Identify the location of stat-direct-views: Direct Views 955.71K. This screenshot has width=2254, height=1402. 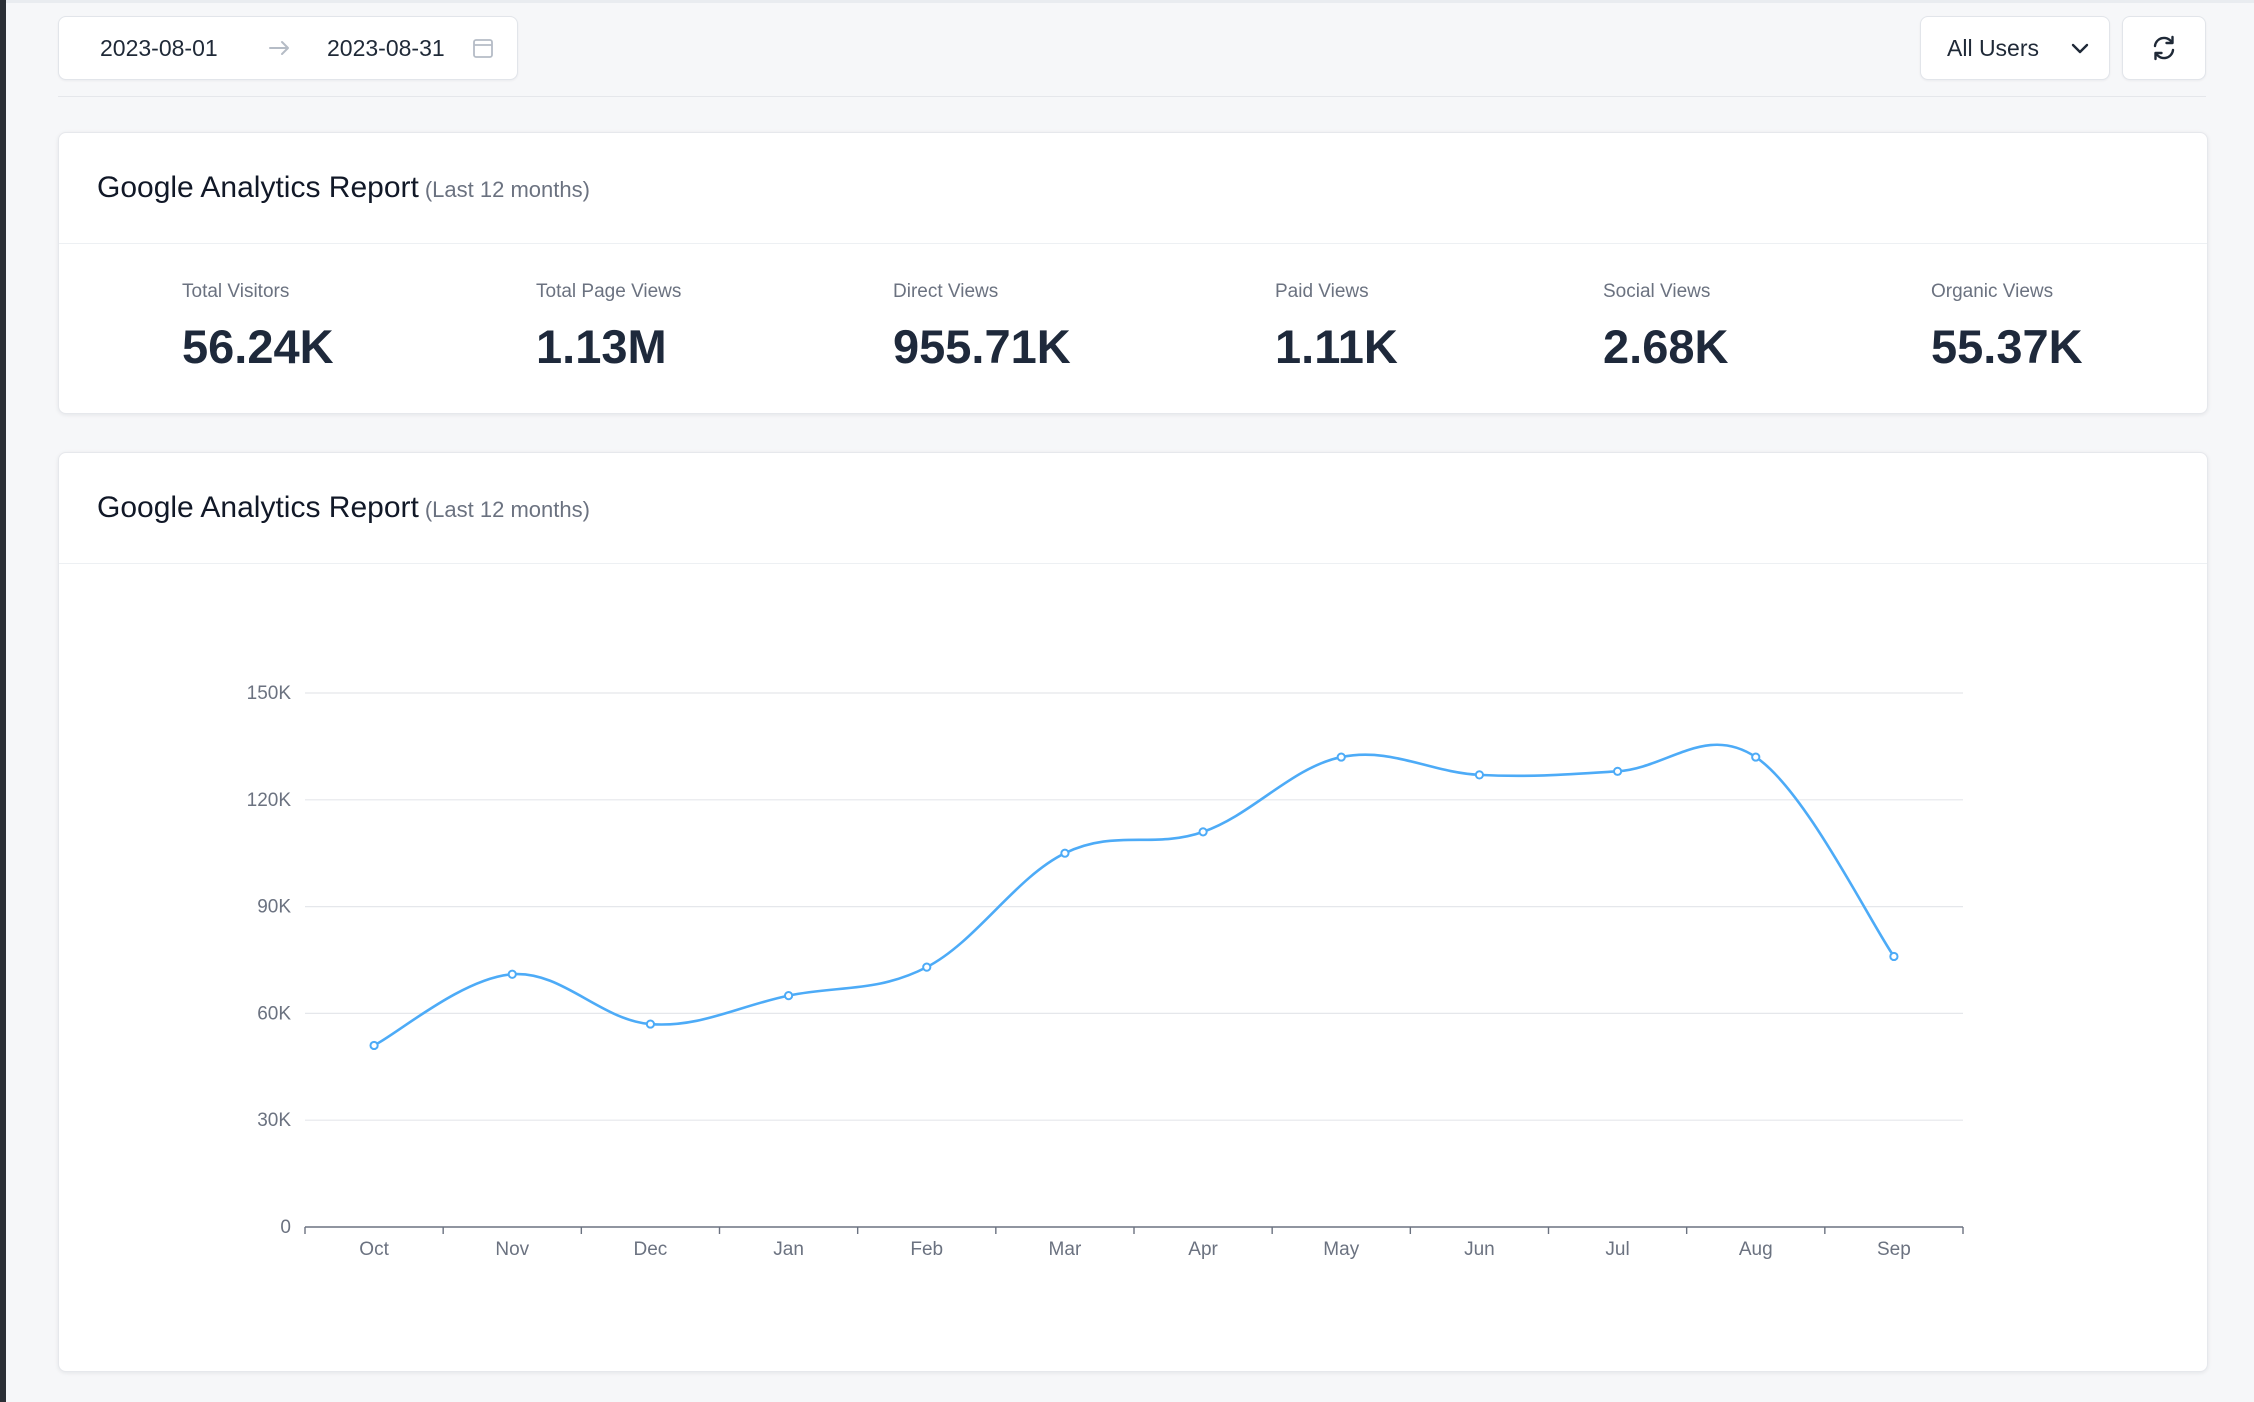
(1043, 327).